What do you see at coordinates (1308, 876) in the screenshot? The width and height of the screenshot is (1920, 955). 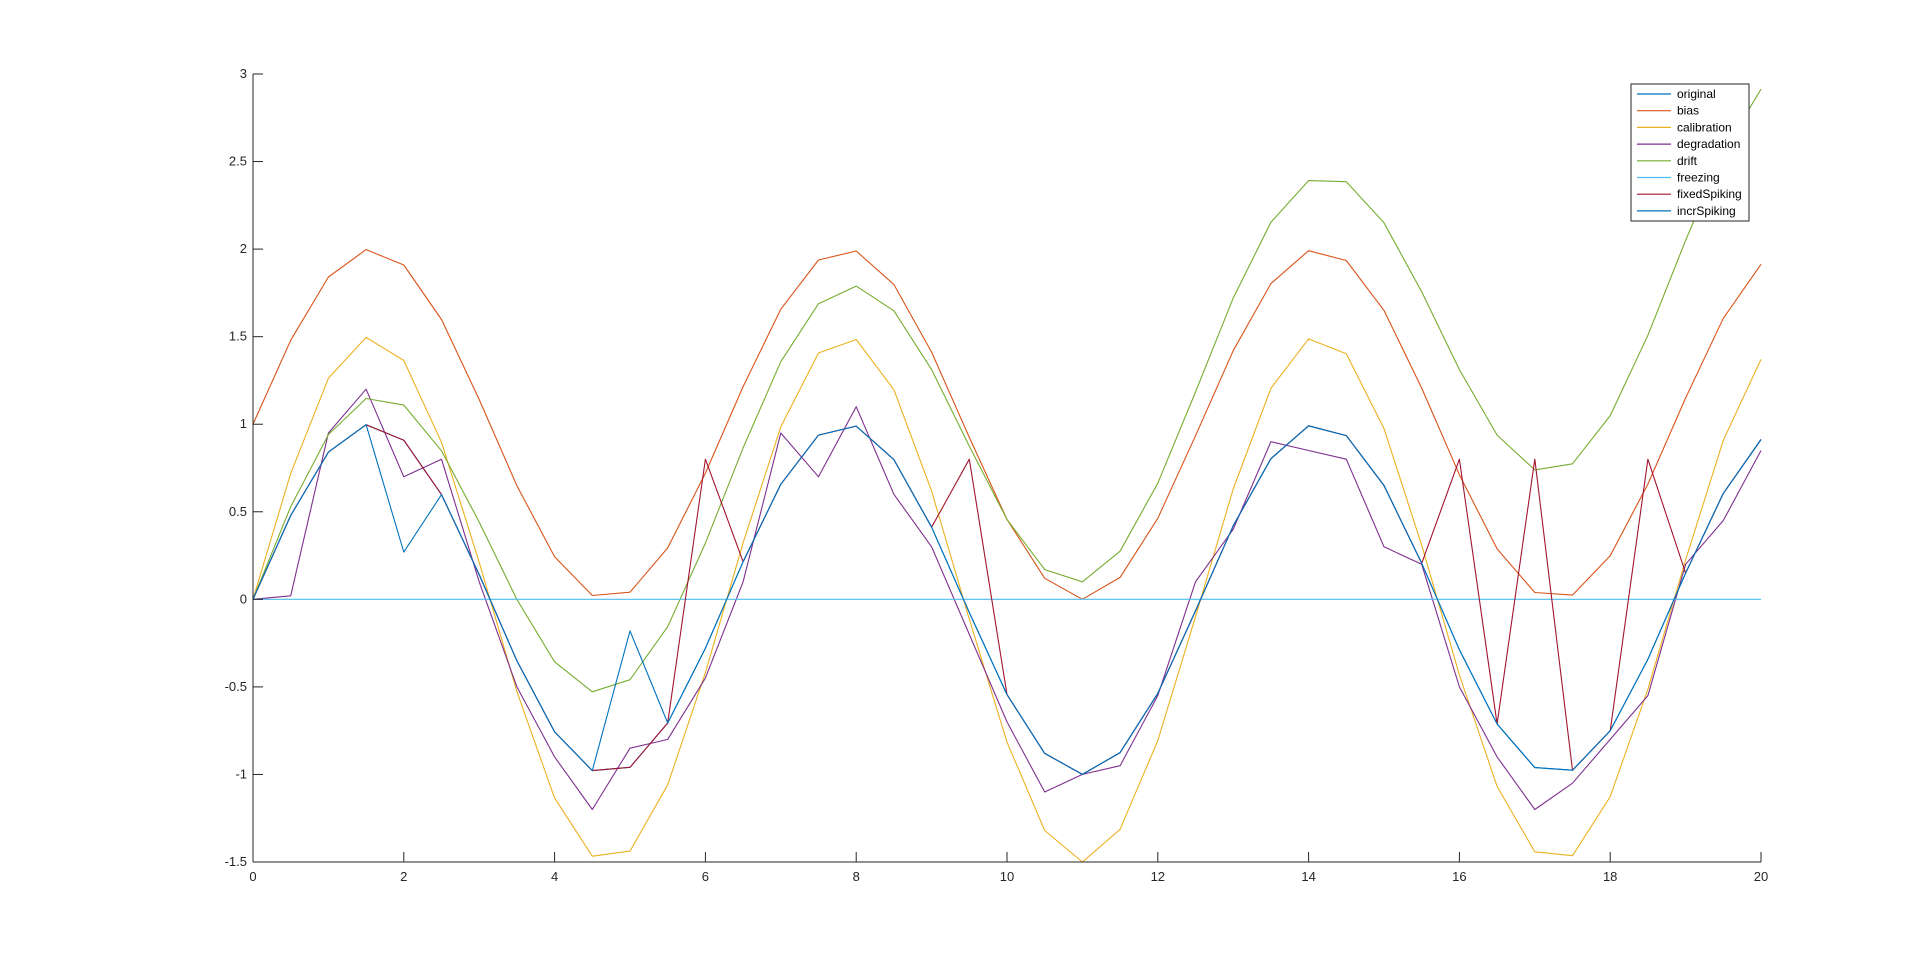 I see `x-tick-label: 14` at bounding box center [1308, 876].